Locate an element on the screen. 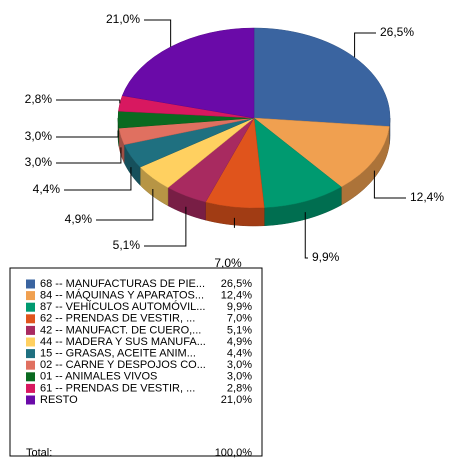 Image resolution: width=456 pixels, height=460 pixels. legend-value: 2,8% is located at coordinates (239, 388).